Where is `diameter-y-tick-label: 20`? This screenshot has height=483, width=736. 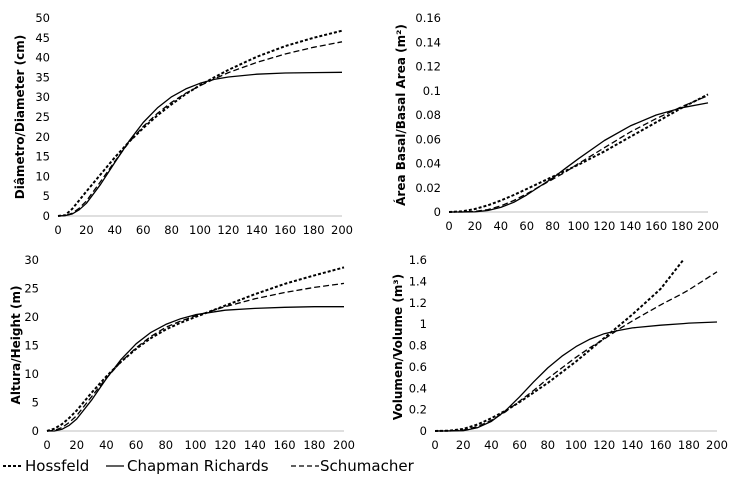
diameter-y-tick-label: 20 is located at coordinates (42, 137).